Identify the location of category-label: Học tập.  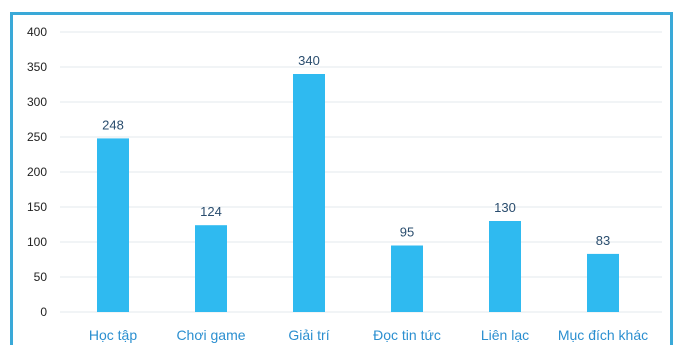
(113, 335).